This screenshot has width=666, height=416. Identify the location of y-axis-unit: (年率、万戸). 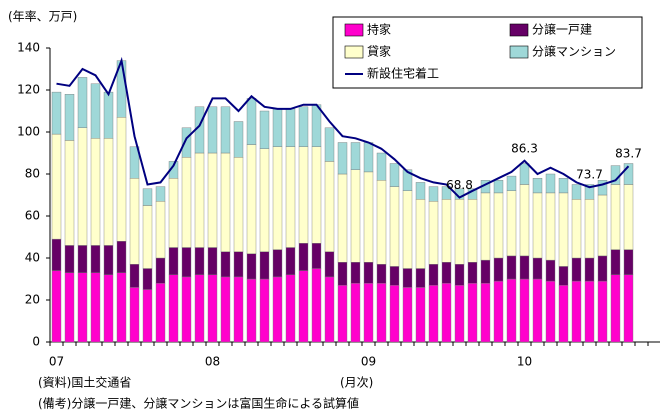
(42, 16).